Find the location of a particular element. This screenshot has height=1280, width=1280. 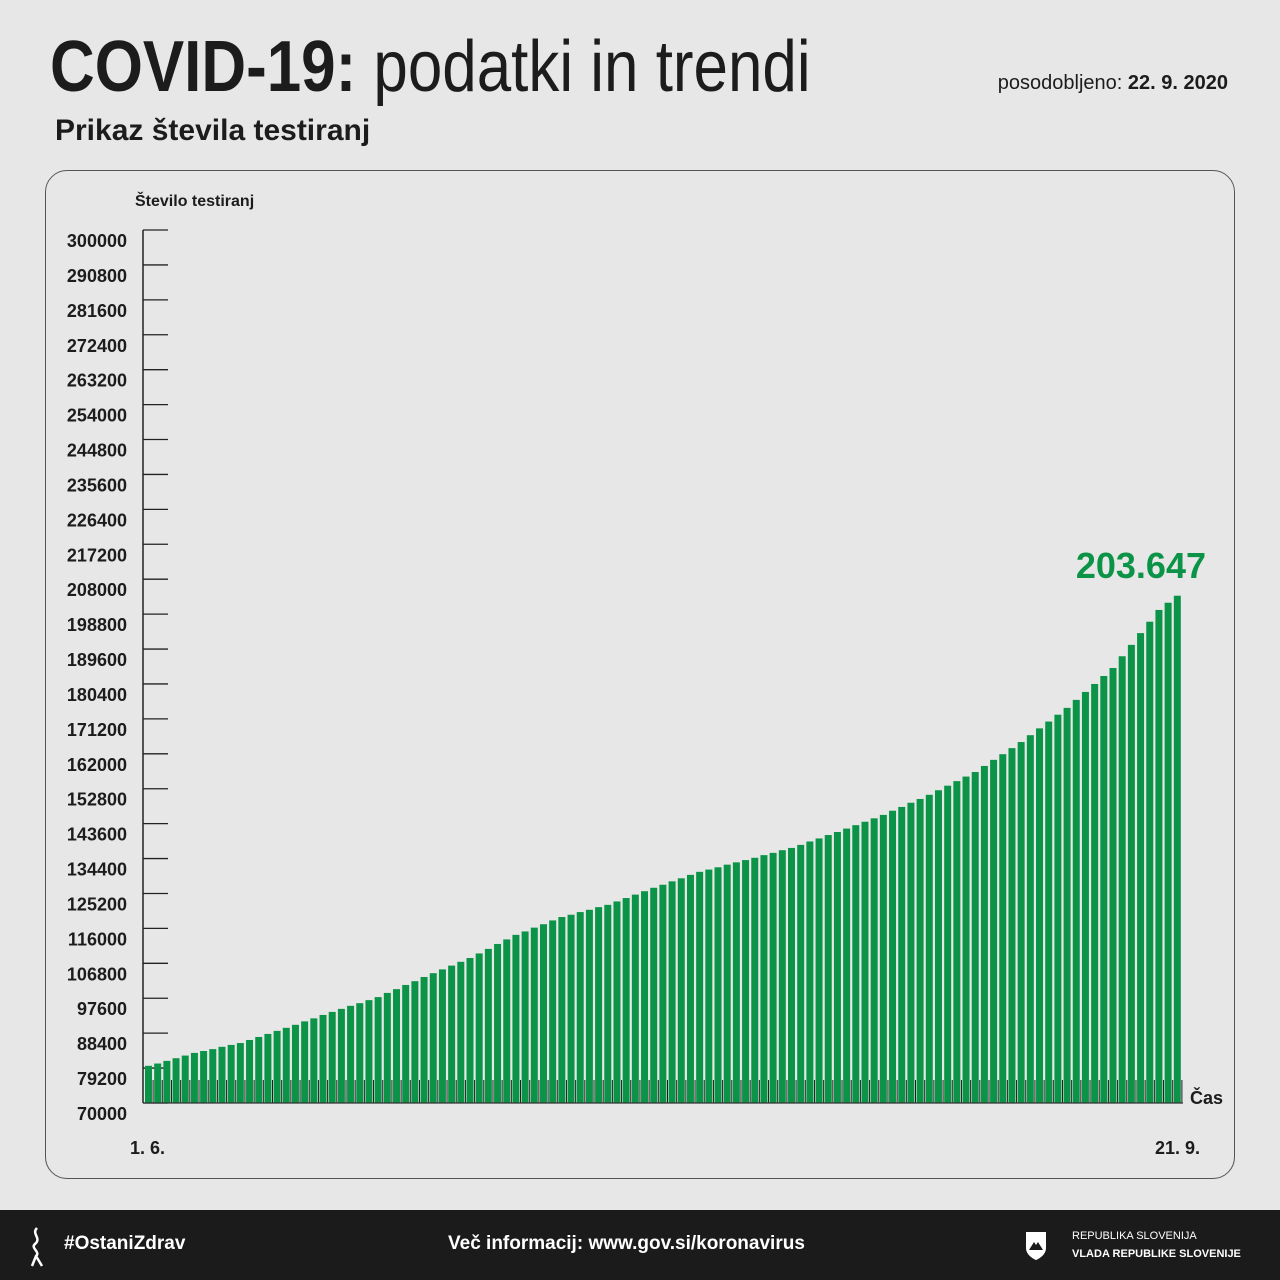

x-end-label: 21. 9. is located at coordinates (1177, 1148).